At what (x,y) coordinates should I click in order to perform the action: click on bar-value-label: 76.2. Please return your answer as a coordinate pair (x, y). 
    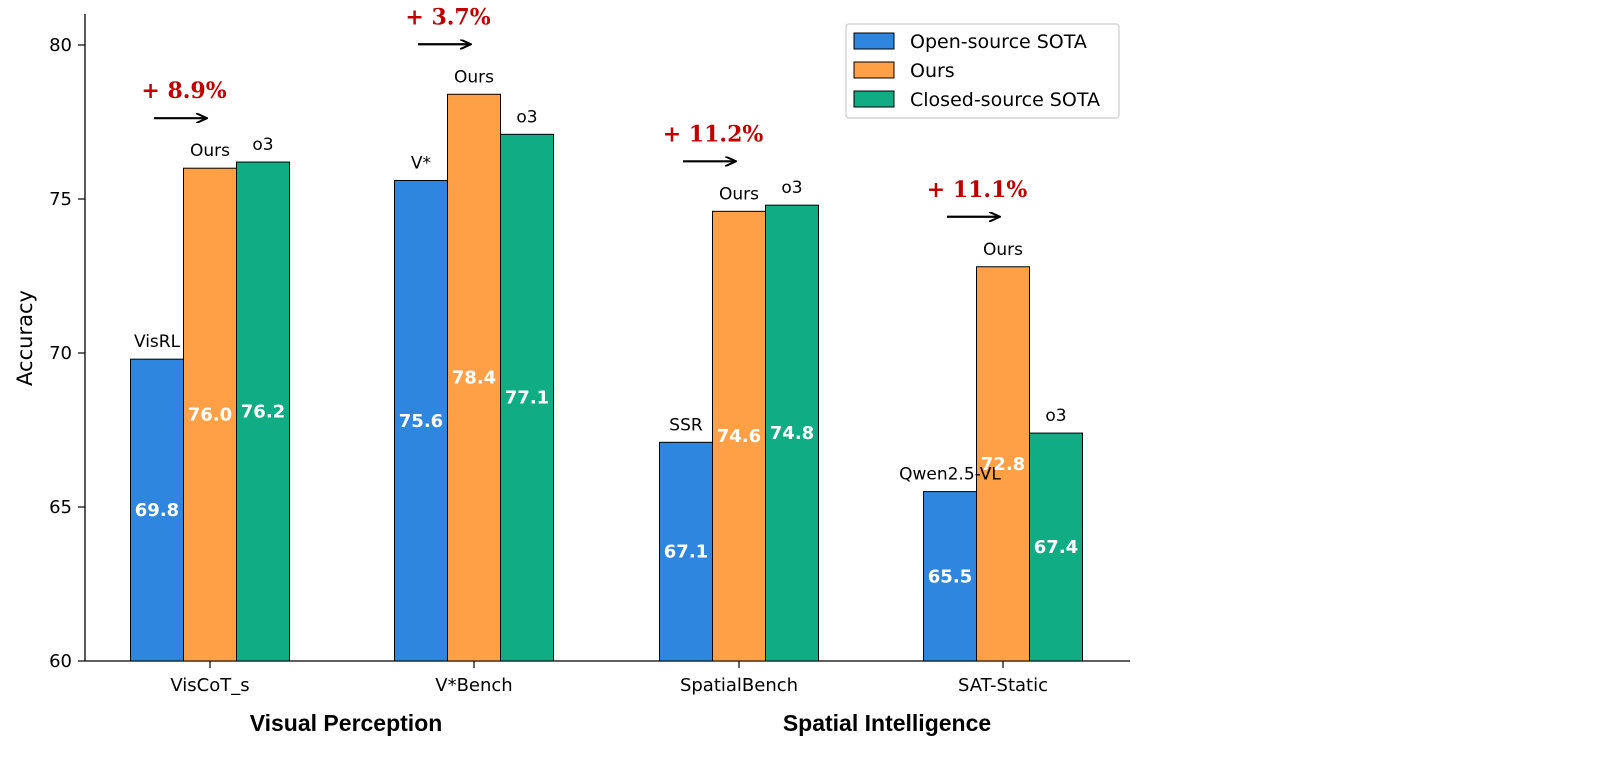
    Looking at the image, I should click on (263, 412).